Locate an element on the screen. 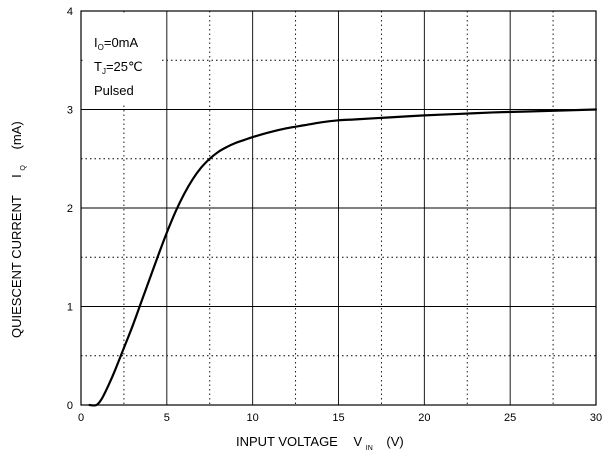 This screenshot has height=460, width=604. x-tick-label: 15 is located at coordinates (338, 418).